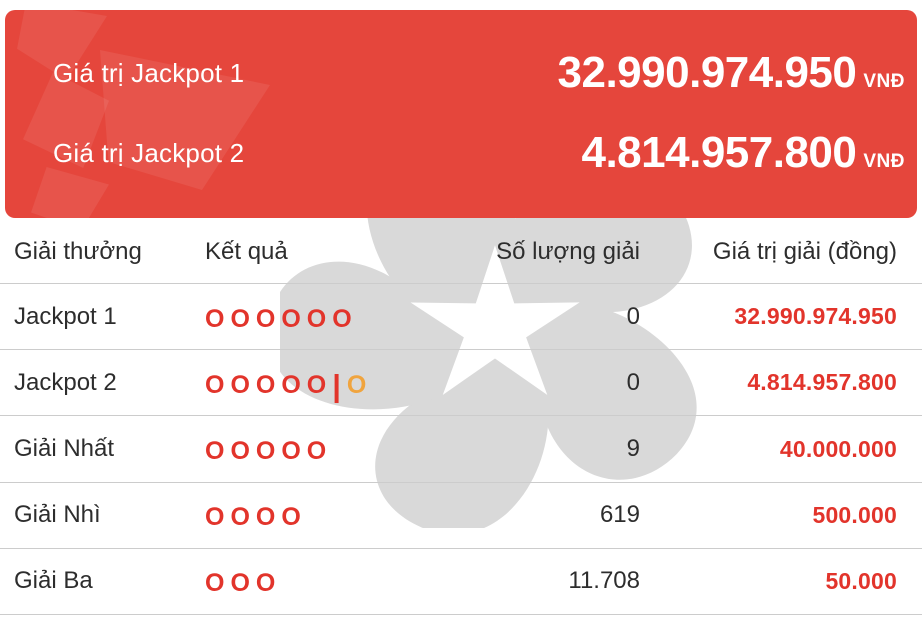 This screenshot has width=922, height=624. I want to click on table-row: Giải Nhất OOOOO 9 40.000.000, so click(461, 448).